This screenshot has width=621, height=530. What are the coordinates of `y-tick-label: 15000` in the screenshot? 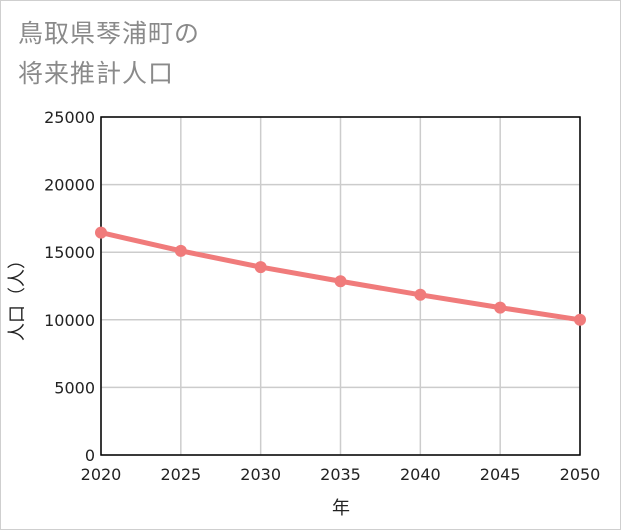 It's located at (69, 252).